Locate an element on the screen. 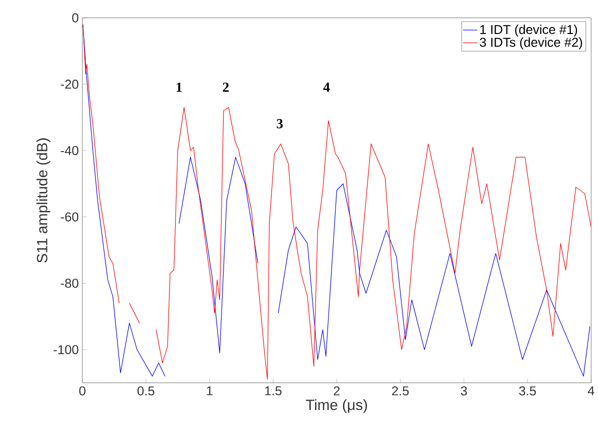  annotation: 4 is located at coordinates (326, 87).